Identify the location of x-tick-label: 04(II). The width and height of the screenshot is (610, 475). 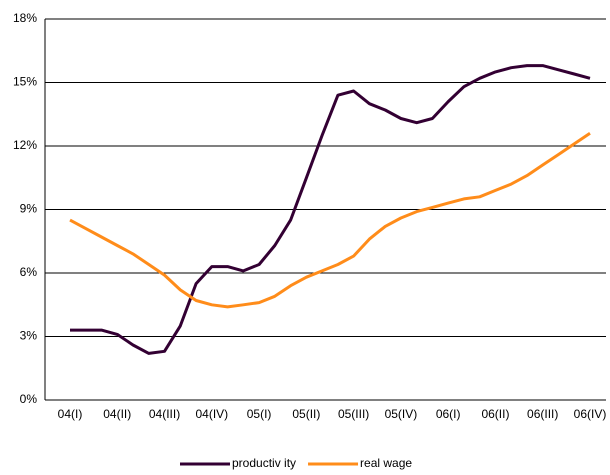
(117, 414).